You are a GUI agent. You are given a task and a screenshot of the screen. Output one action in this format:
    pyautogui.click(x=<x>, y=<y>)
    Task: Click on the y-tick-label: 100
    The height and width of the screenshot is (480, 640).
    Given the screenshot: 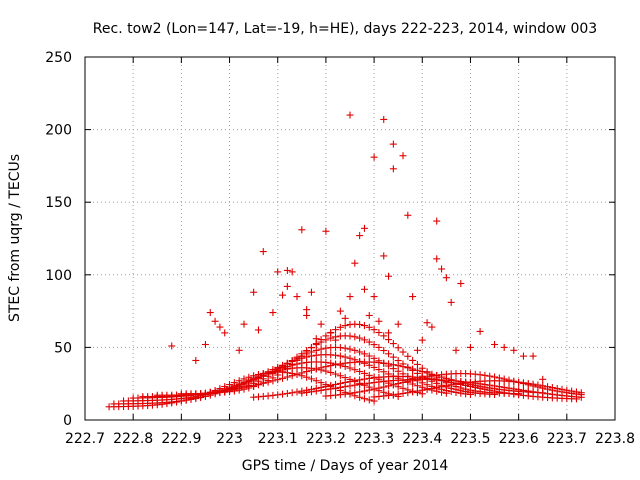 What is the action you would take?
    pyautogui.click(x=58, y=276)
    